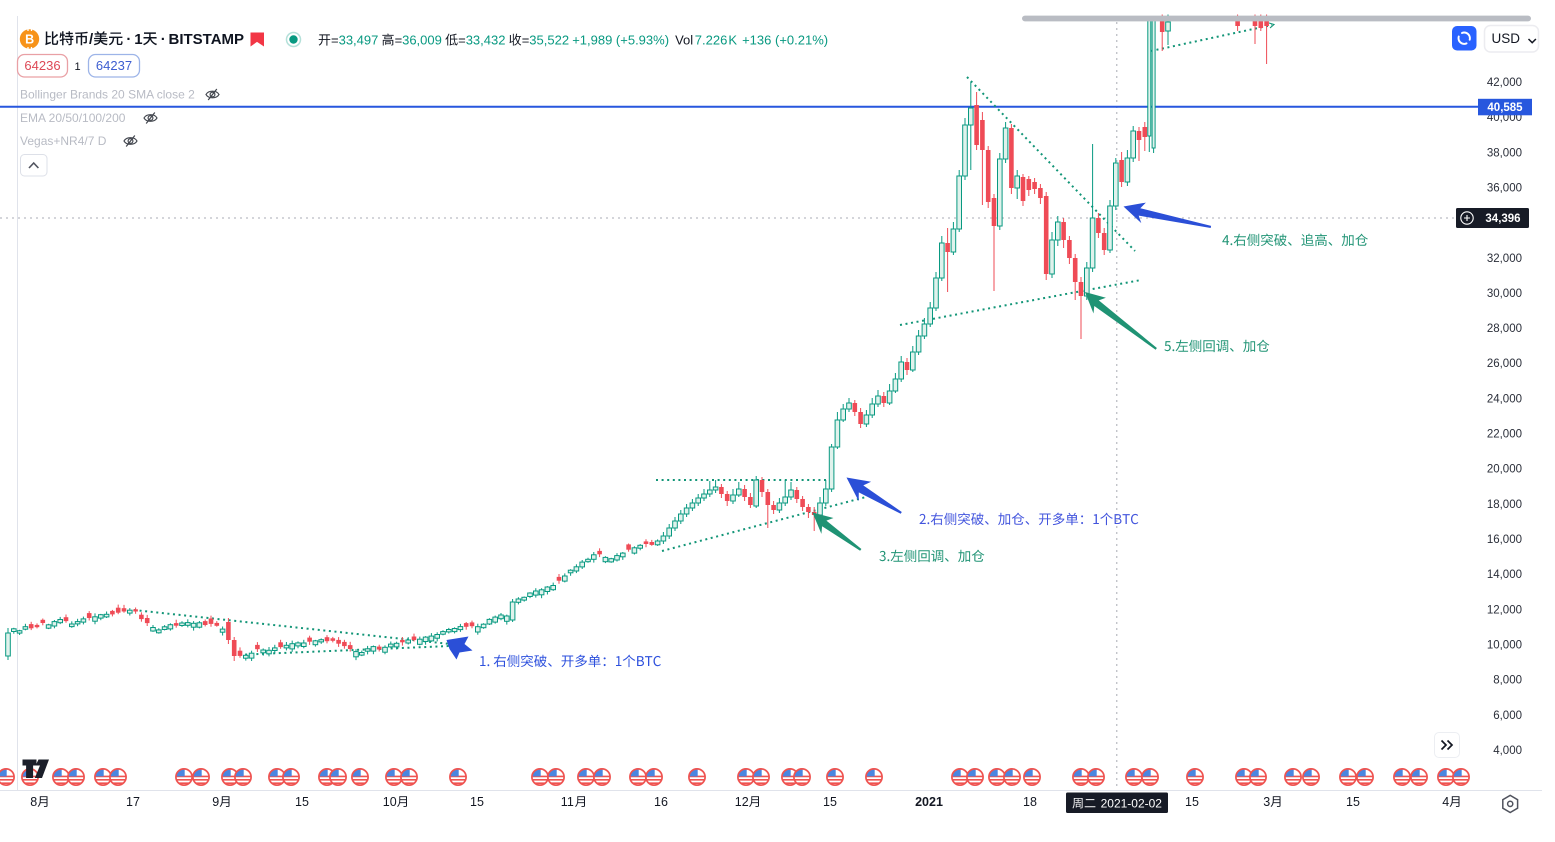 This screenshot has width=1555, height=842. What do you see at coordinates (785, 40) in the screenshot?
I see `svg-text: +136 (+0.21%)` at bounding box center [785, 40].